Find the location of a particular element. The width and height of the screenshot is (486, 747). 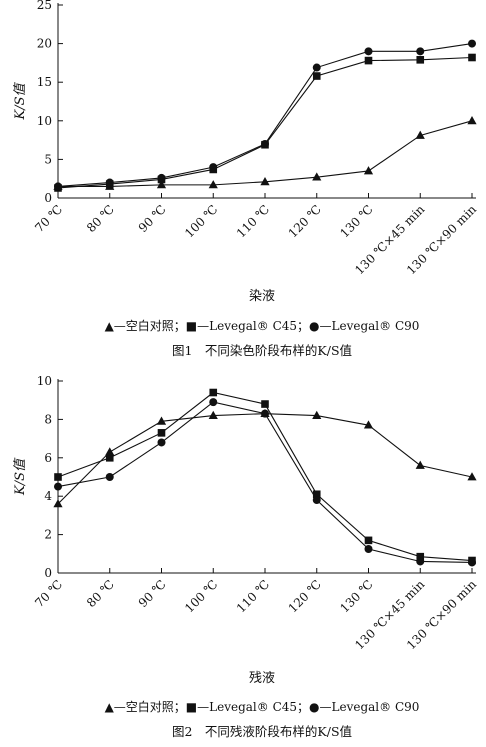

chart-1-ytick-label-0: 0 is located at coordinates (48, 198).